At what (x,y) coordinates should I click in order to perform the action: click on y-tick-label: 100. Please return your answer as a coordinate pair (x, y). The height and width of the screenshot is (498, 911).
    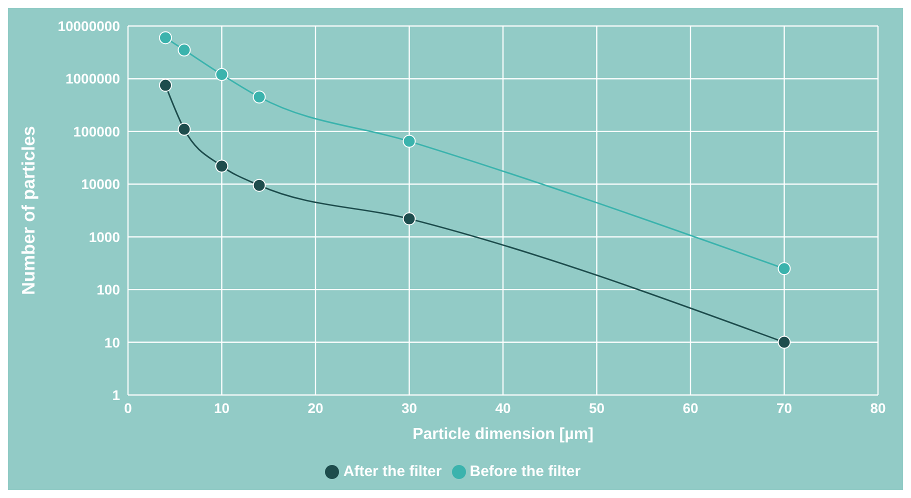
    Looking at the image, I should click on (108, 290).